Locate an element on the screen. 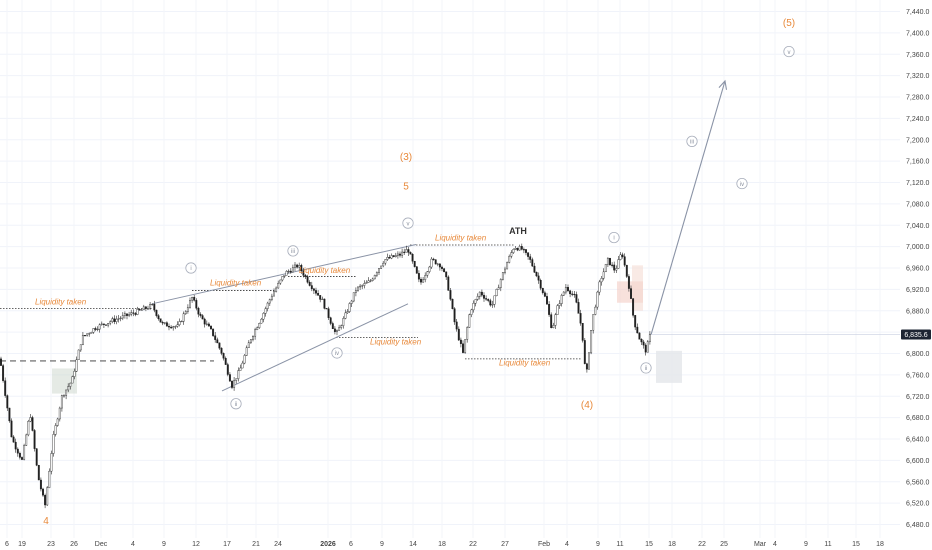 The width and height of the screenshot is (932, 550). y-tick-label: 6,800.0 is located at coordinates (917, 354).